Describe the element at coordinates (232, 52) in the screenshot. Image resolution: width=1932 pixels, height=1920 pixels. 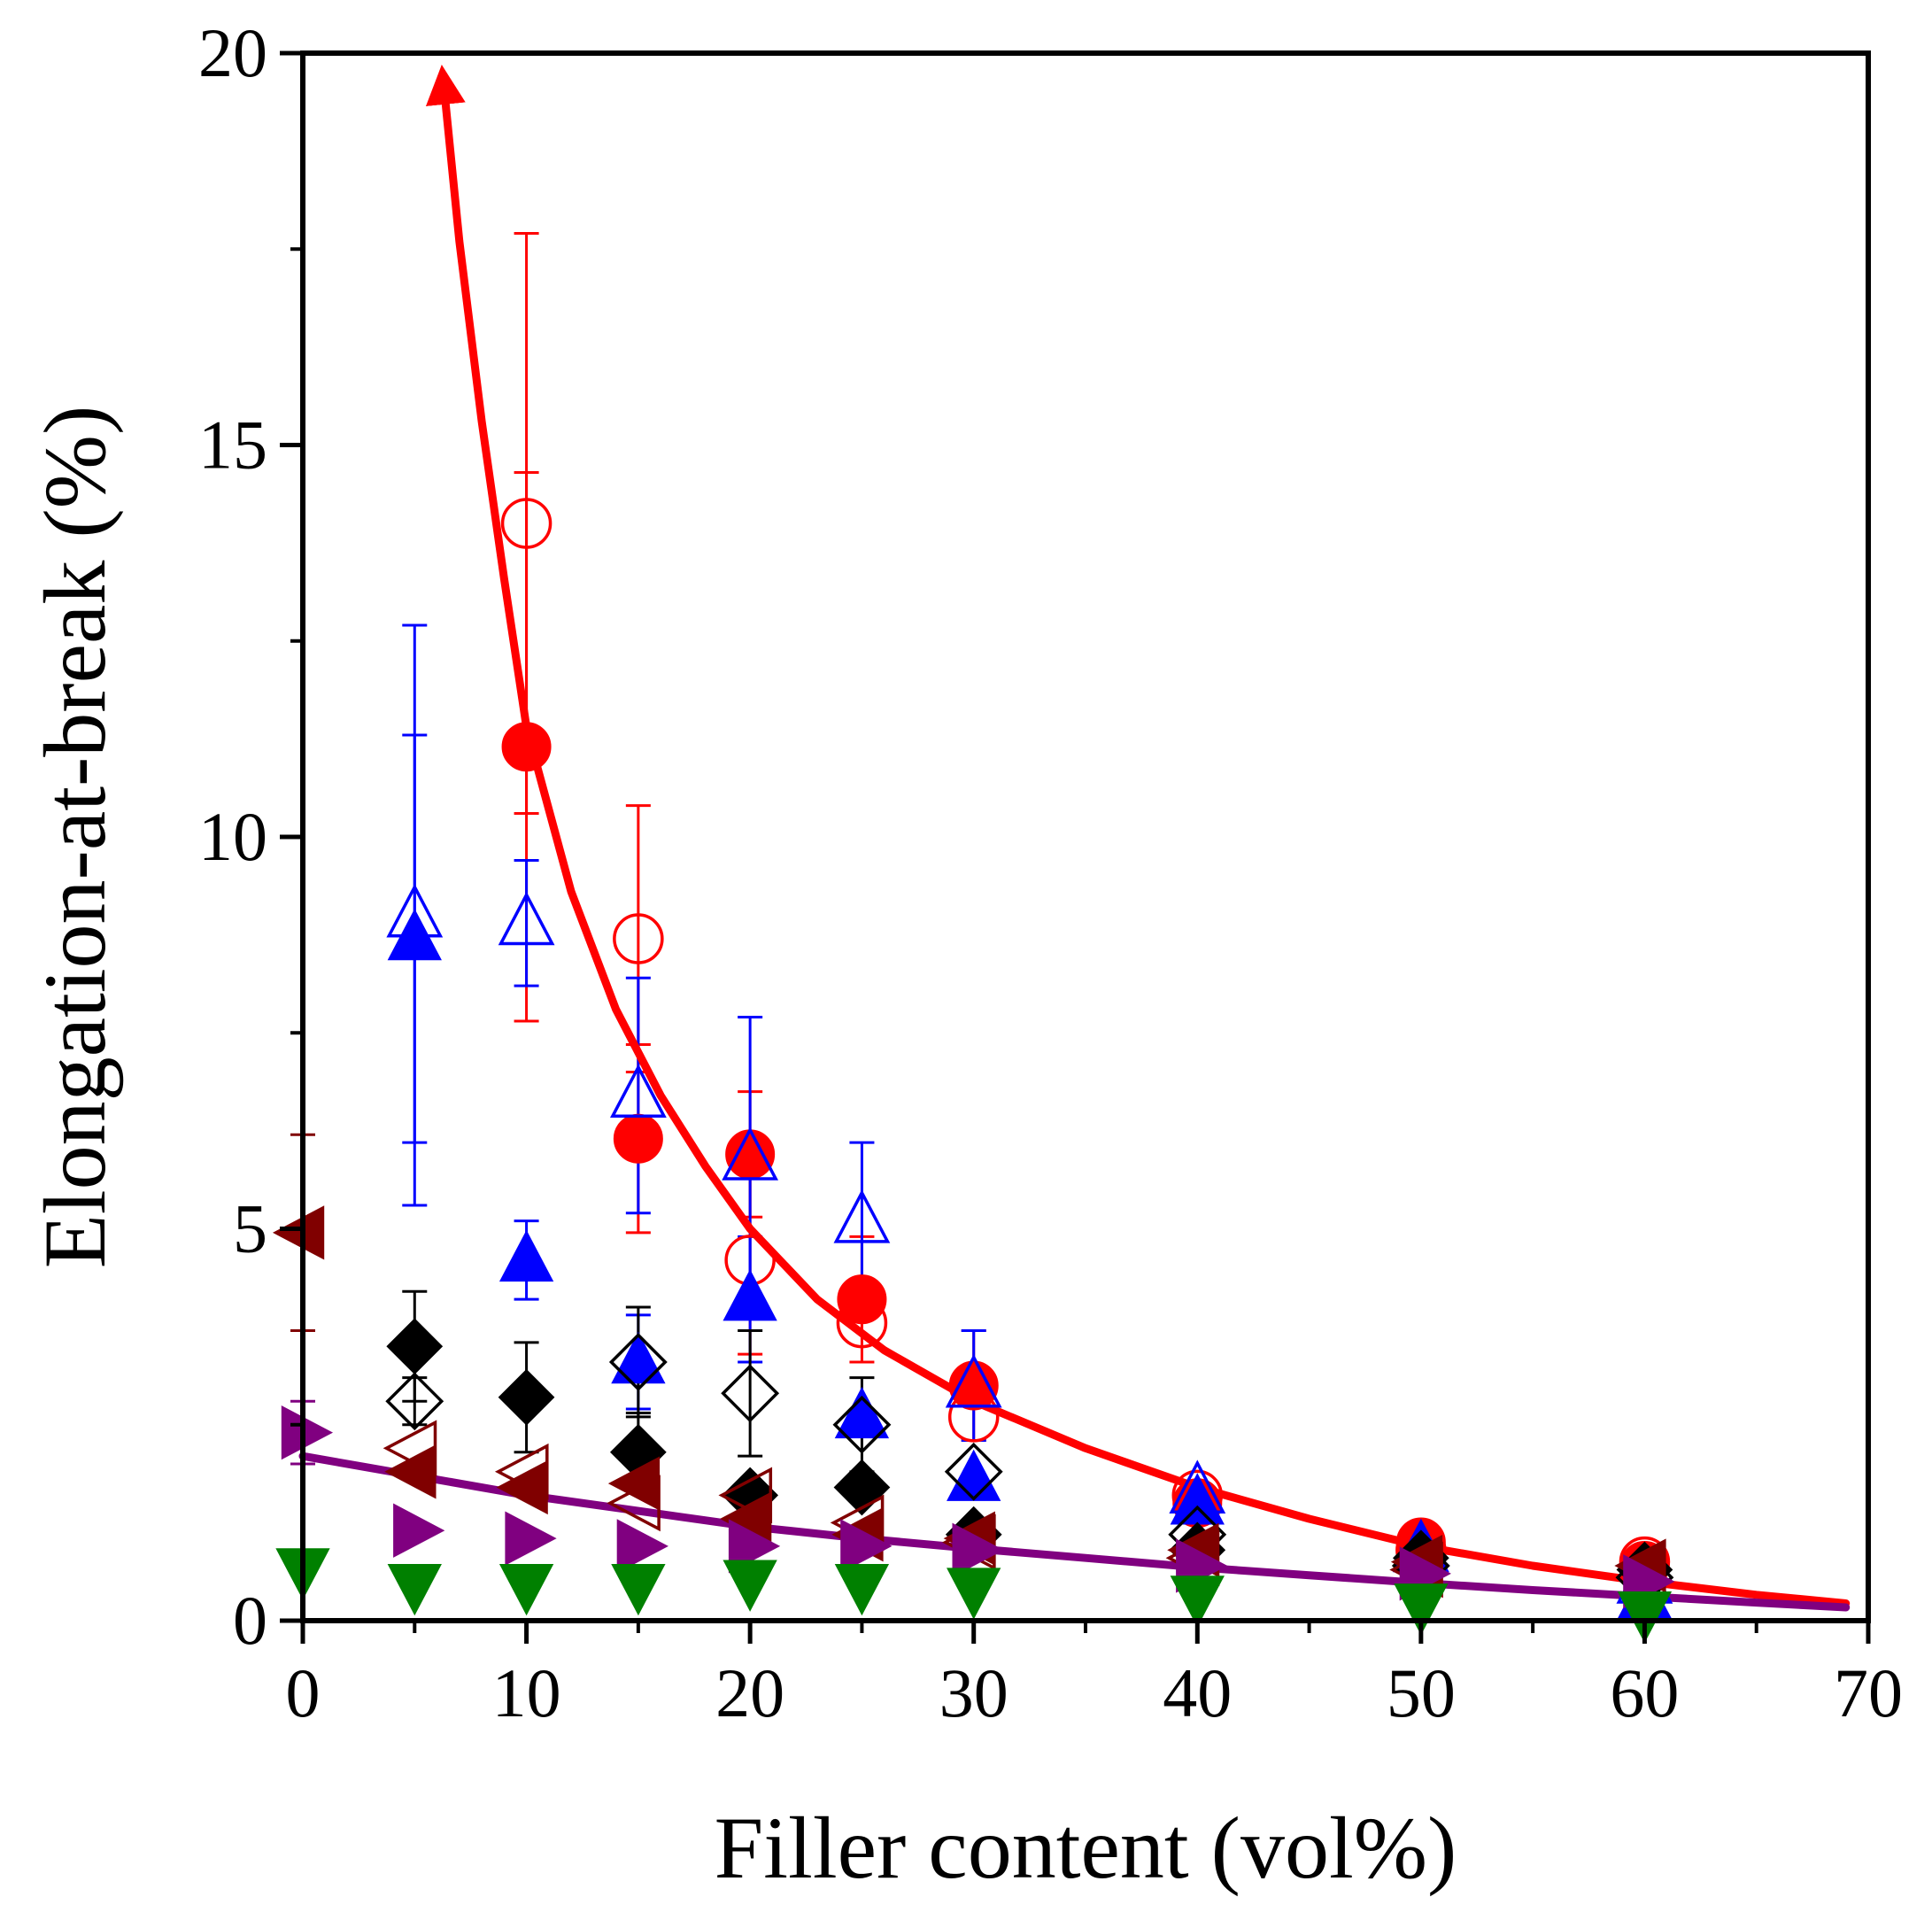
I see `y-tick-label: 20` at that location.